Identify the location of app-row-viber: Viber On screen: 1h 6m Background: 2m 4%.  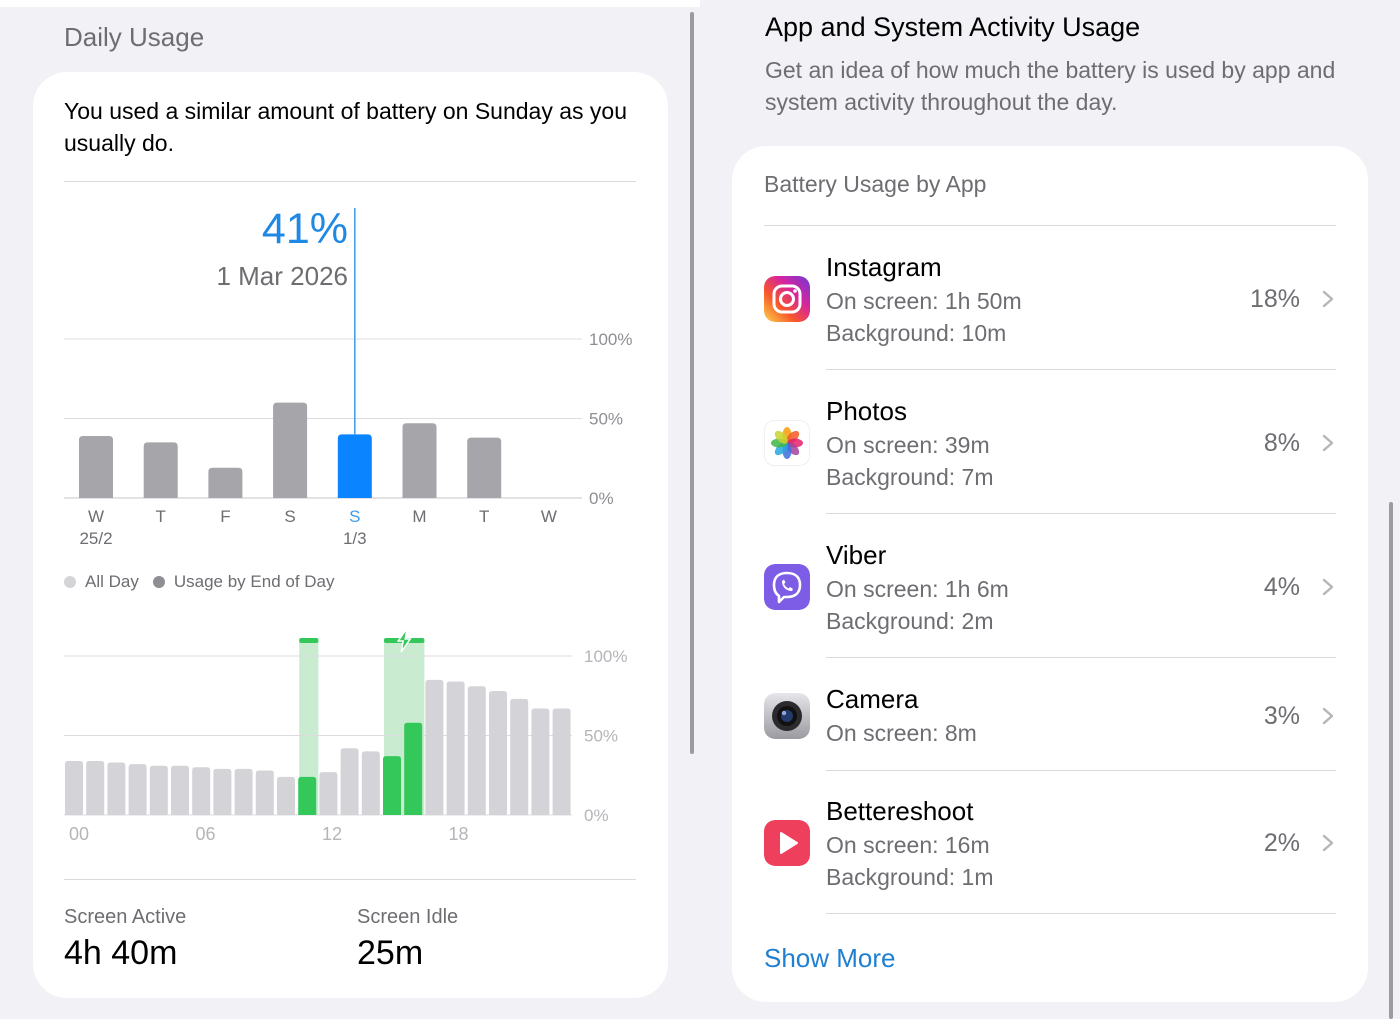
(1050, 593).